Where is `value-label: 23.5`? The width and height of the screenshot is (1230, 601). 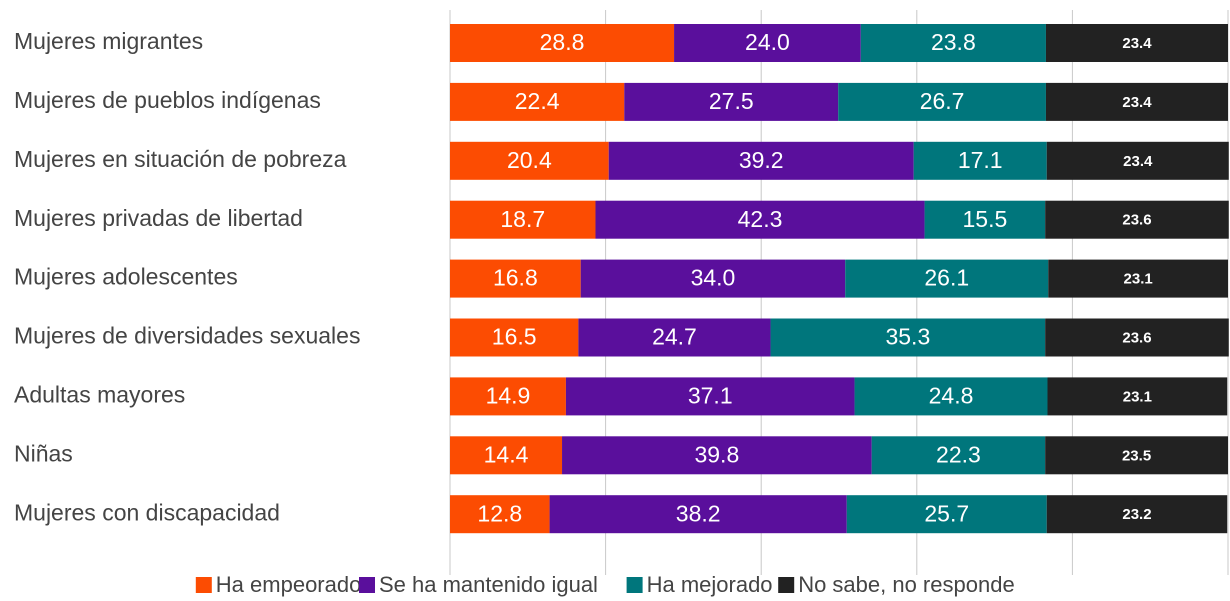
value-label: 23.5 is located at coordinates (1136, 455).